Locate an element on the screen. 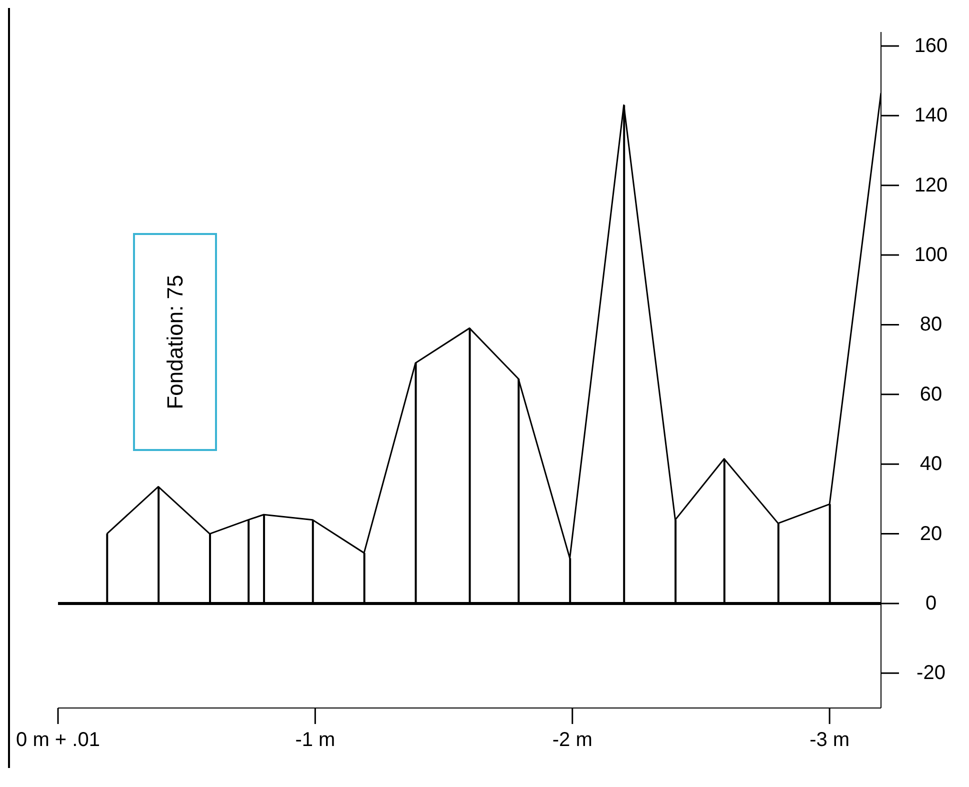  x-tick-label: -1 m is located at coordinates (315, 740).